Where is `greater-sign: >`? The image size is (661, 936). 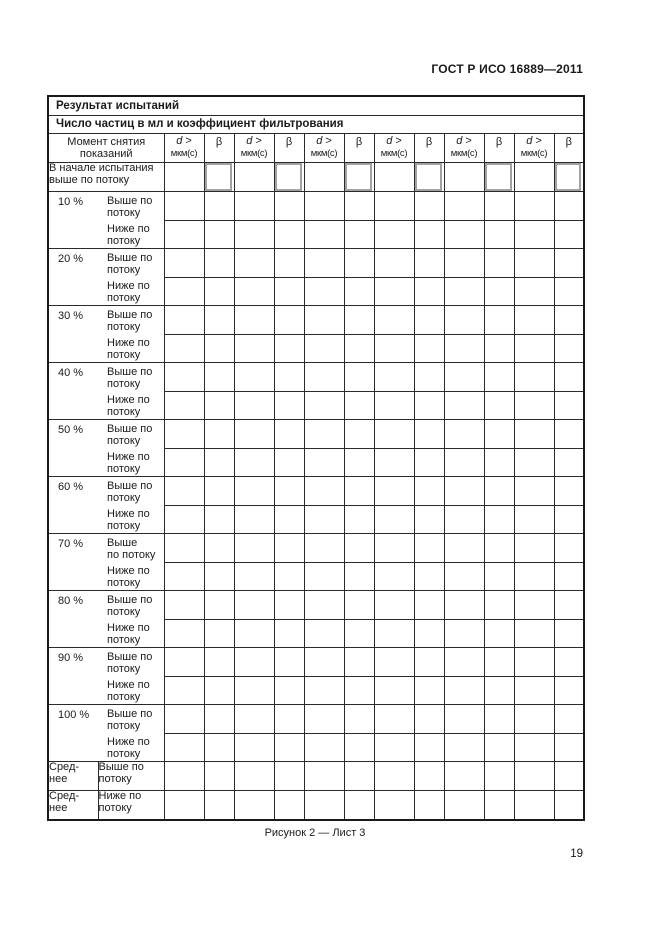 greater-sign: > is located at coordinates (537, 141).